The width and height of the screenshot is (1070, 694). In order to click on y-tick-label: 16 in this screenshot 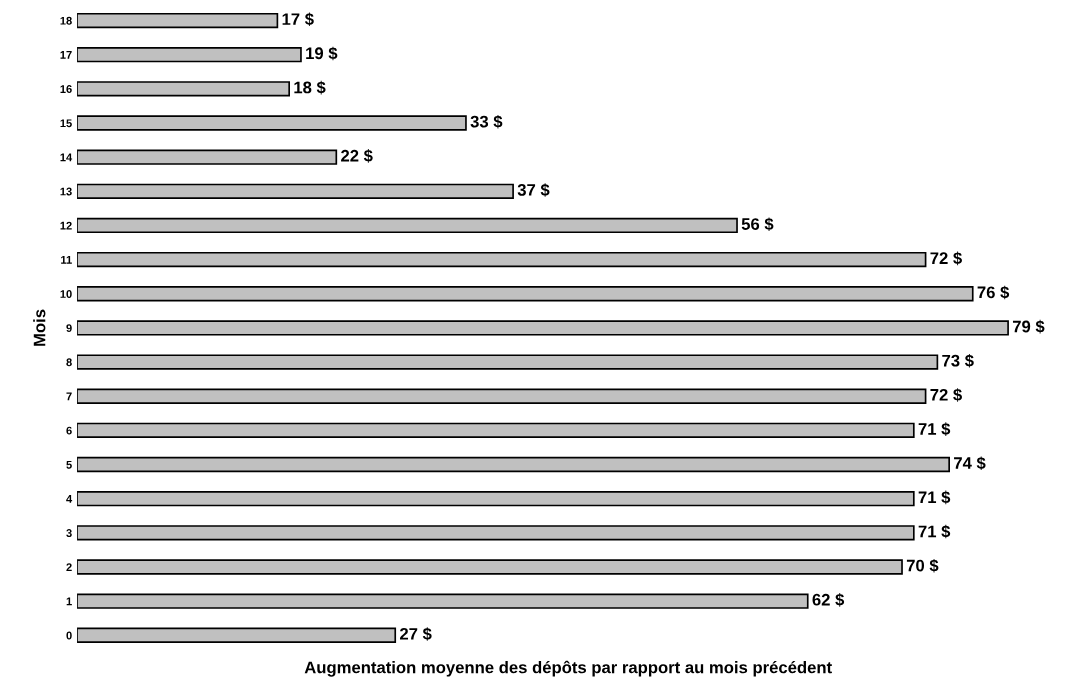, I will do `click(66, 89)`.